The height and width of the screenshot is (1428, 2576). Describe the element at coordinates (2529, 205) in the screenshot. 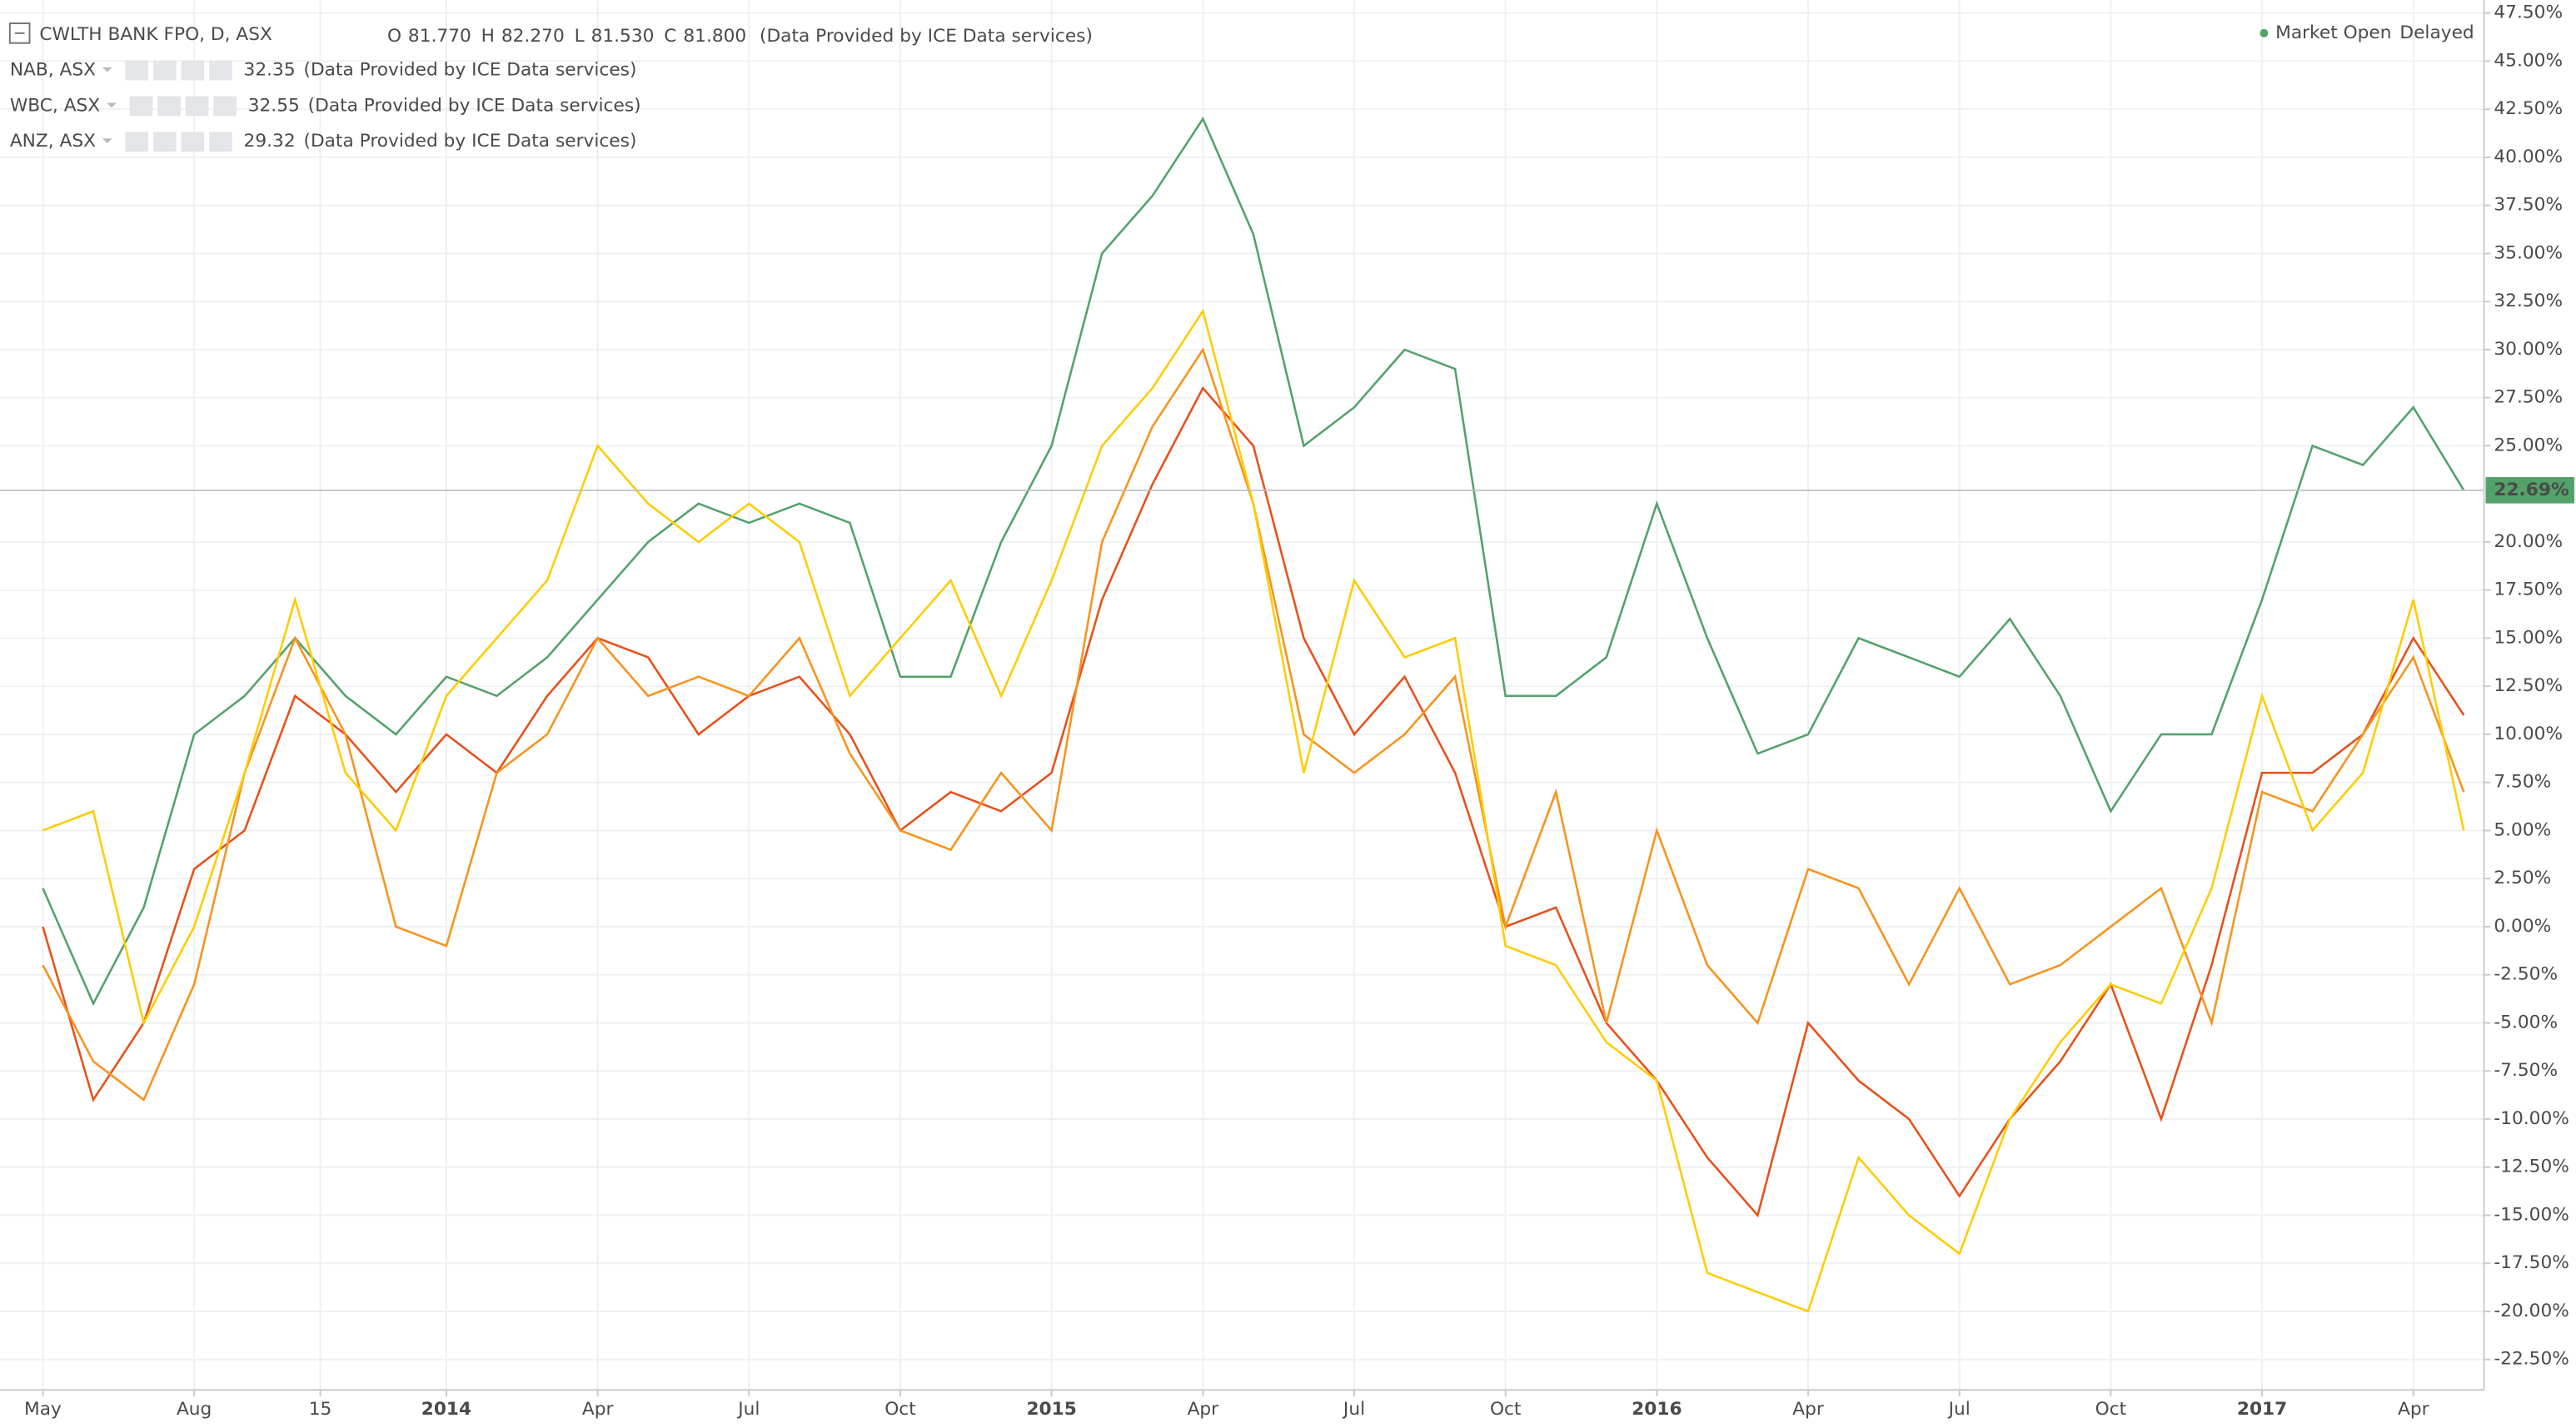

I see `y-tick-label: 37.50%` at that location.